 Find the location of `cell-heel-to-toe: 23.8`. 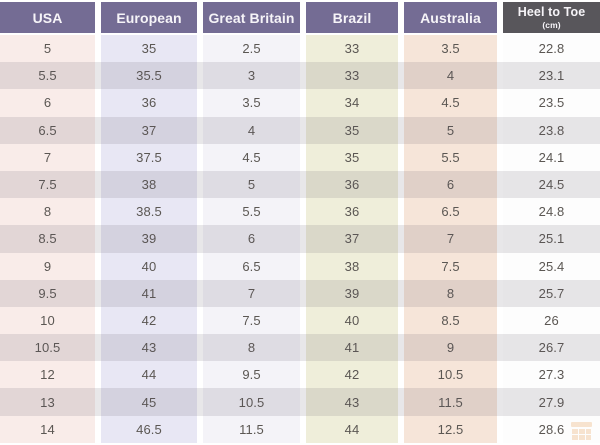

cell-heel-to-toe: 23.8 is located at coordinates (551, 130).